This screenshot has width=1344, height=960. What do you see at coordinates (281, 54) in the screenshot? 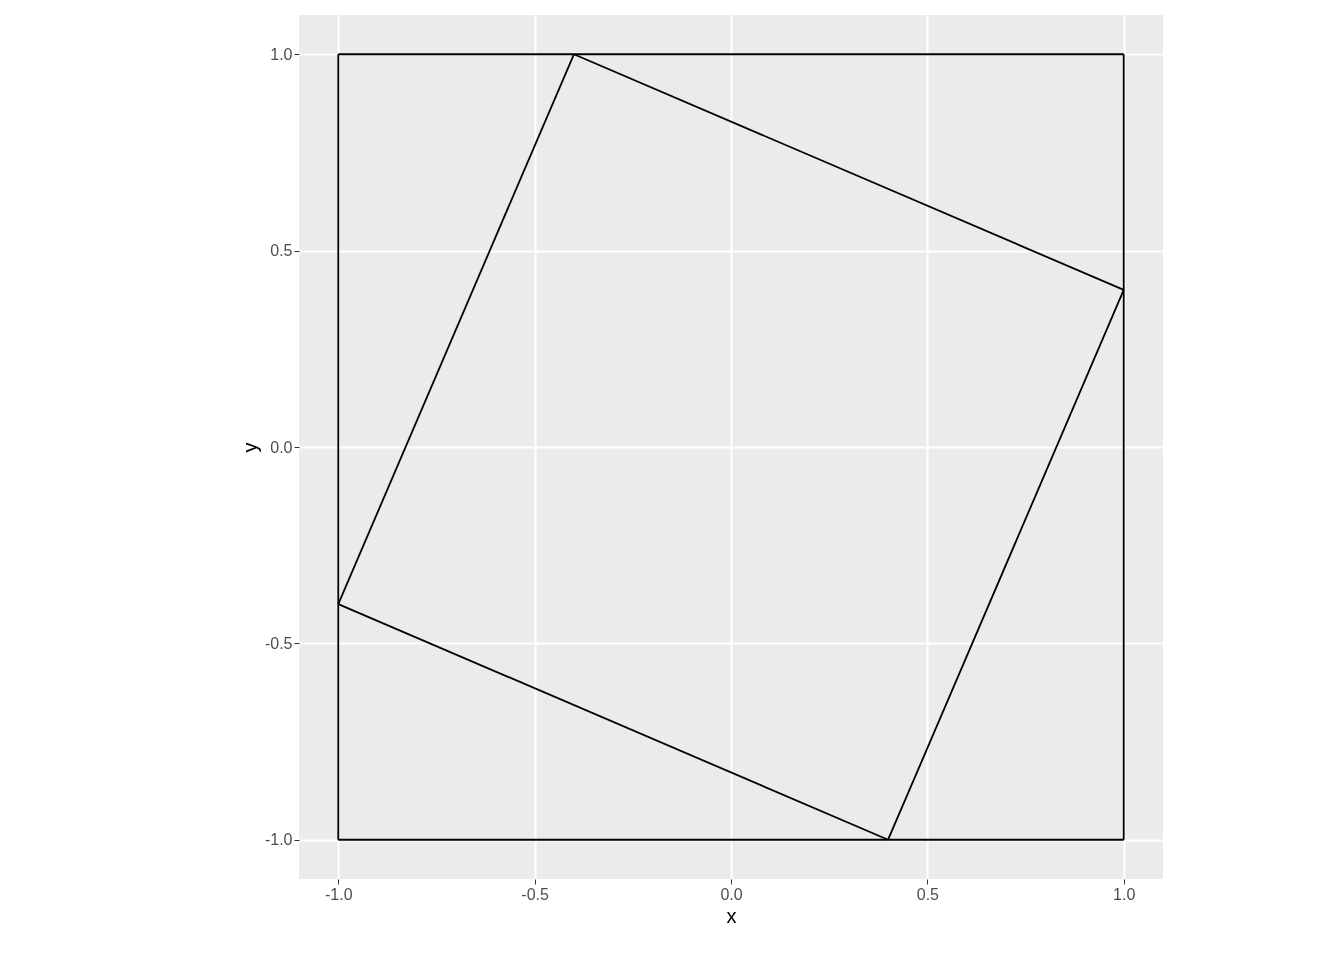
I see `y-tick-label: 1.0` at bounding box center [281, 54].